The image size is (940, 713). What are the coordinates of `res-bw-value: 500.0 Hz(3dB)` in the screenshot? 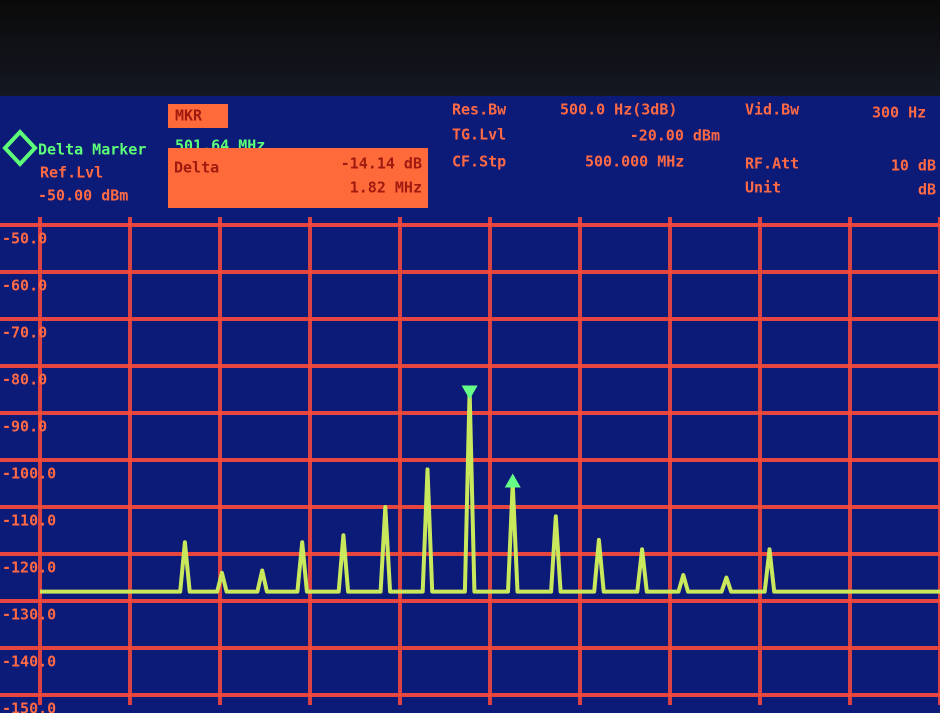 It's located at (618, 110).